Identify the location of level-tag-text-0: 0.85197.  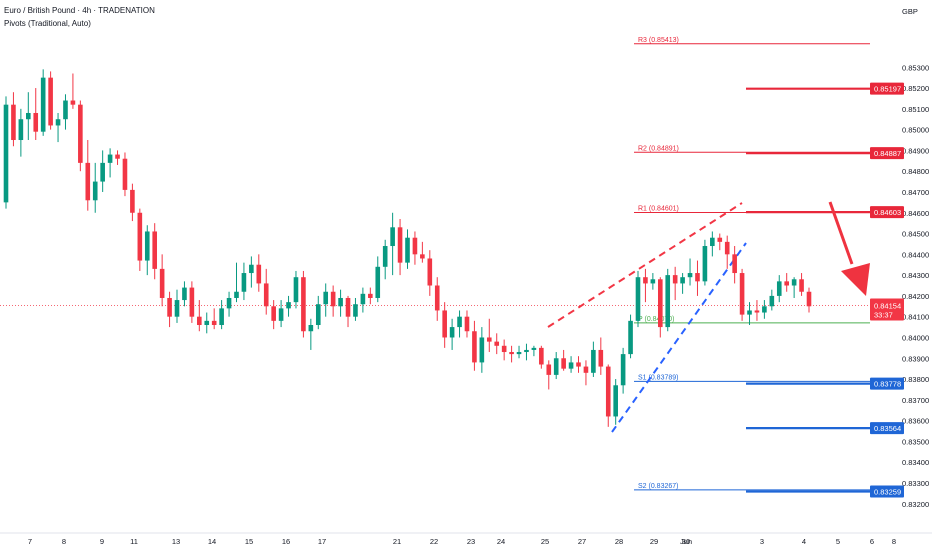
(887, 89).